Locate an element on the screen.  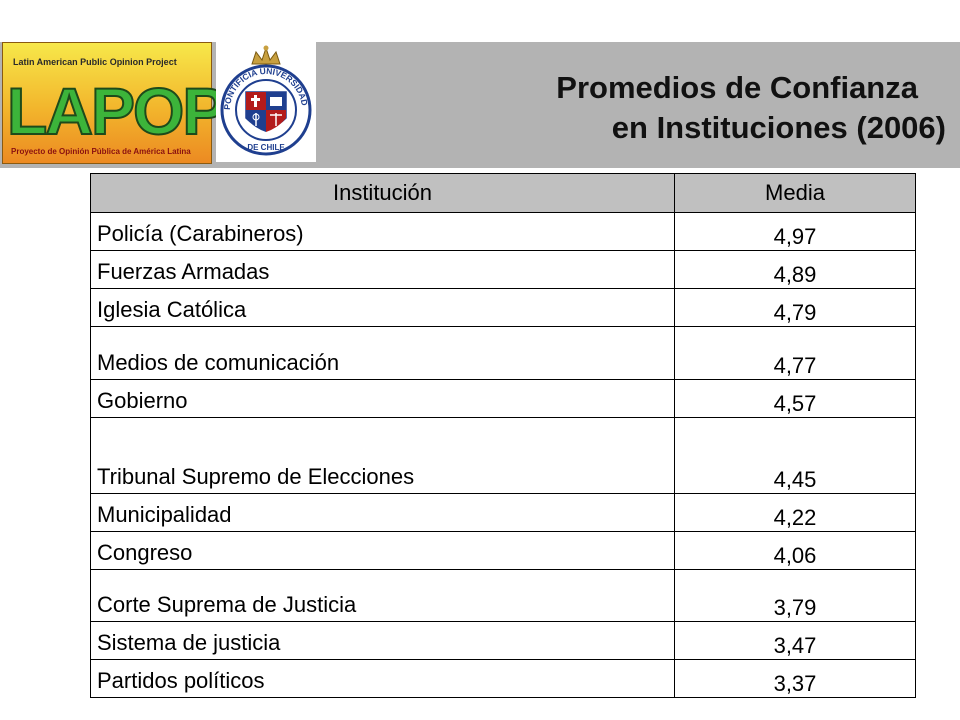
title-line-1: Promedios de Confianza is located at coordinates (737, 87).